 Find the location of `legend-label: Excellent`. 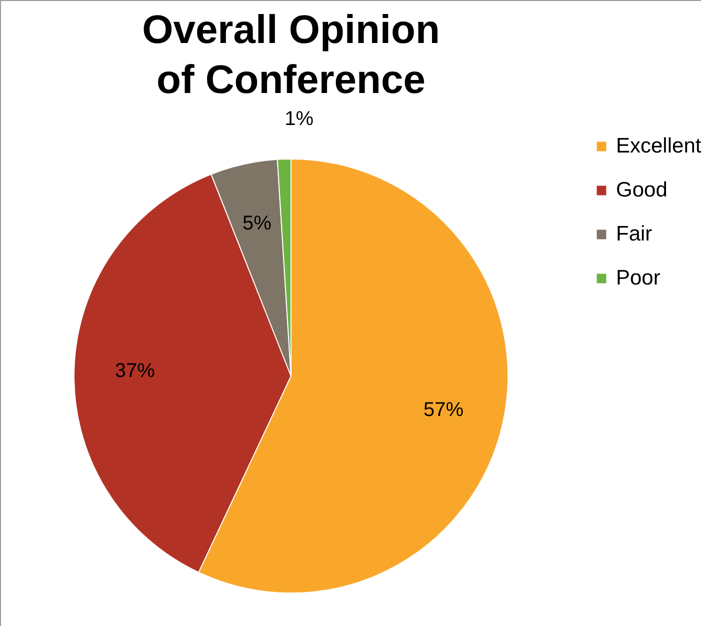

legend-label: Excellent is located at coordinates (659, 146).